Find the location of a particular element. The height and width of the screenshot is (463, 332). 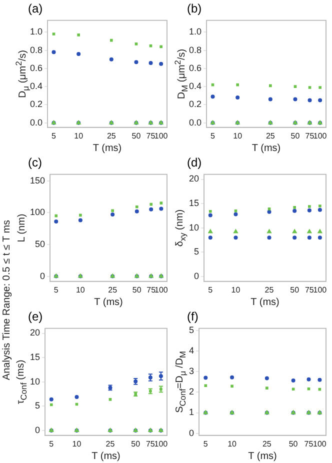

chart-title: (c) is located at coordinates (35, 163).